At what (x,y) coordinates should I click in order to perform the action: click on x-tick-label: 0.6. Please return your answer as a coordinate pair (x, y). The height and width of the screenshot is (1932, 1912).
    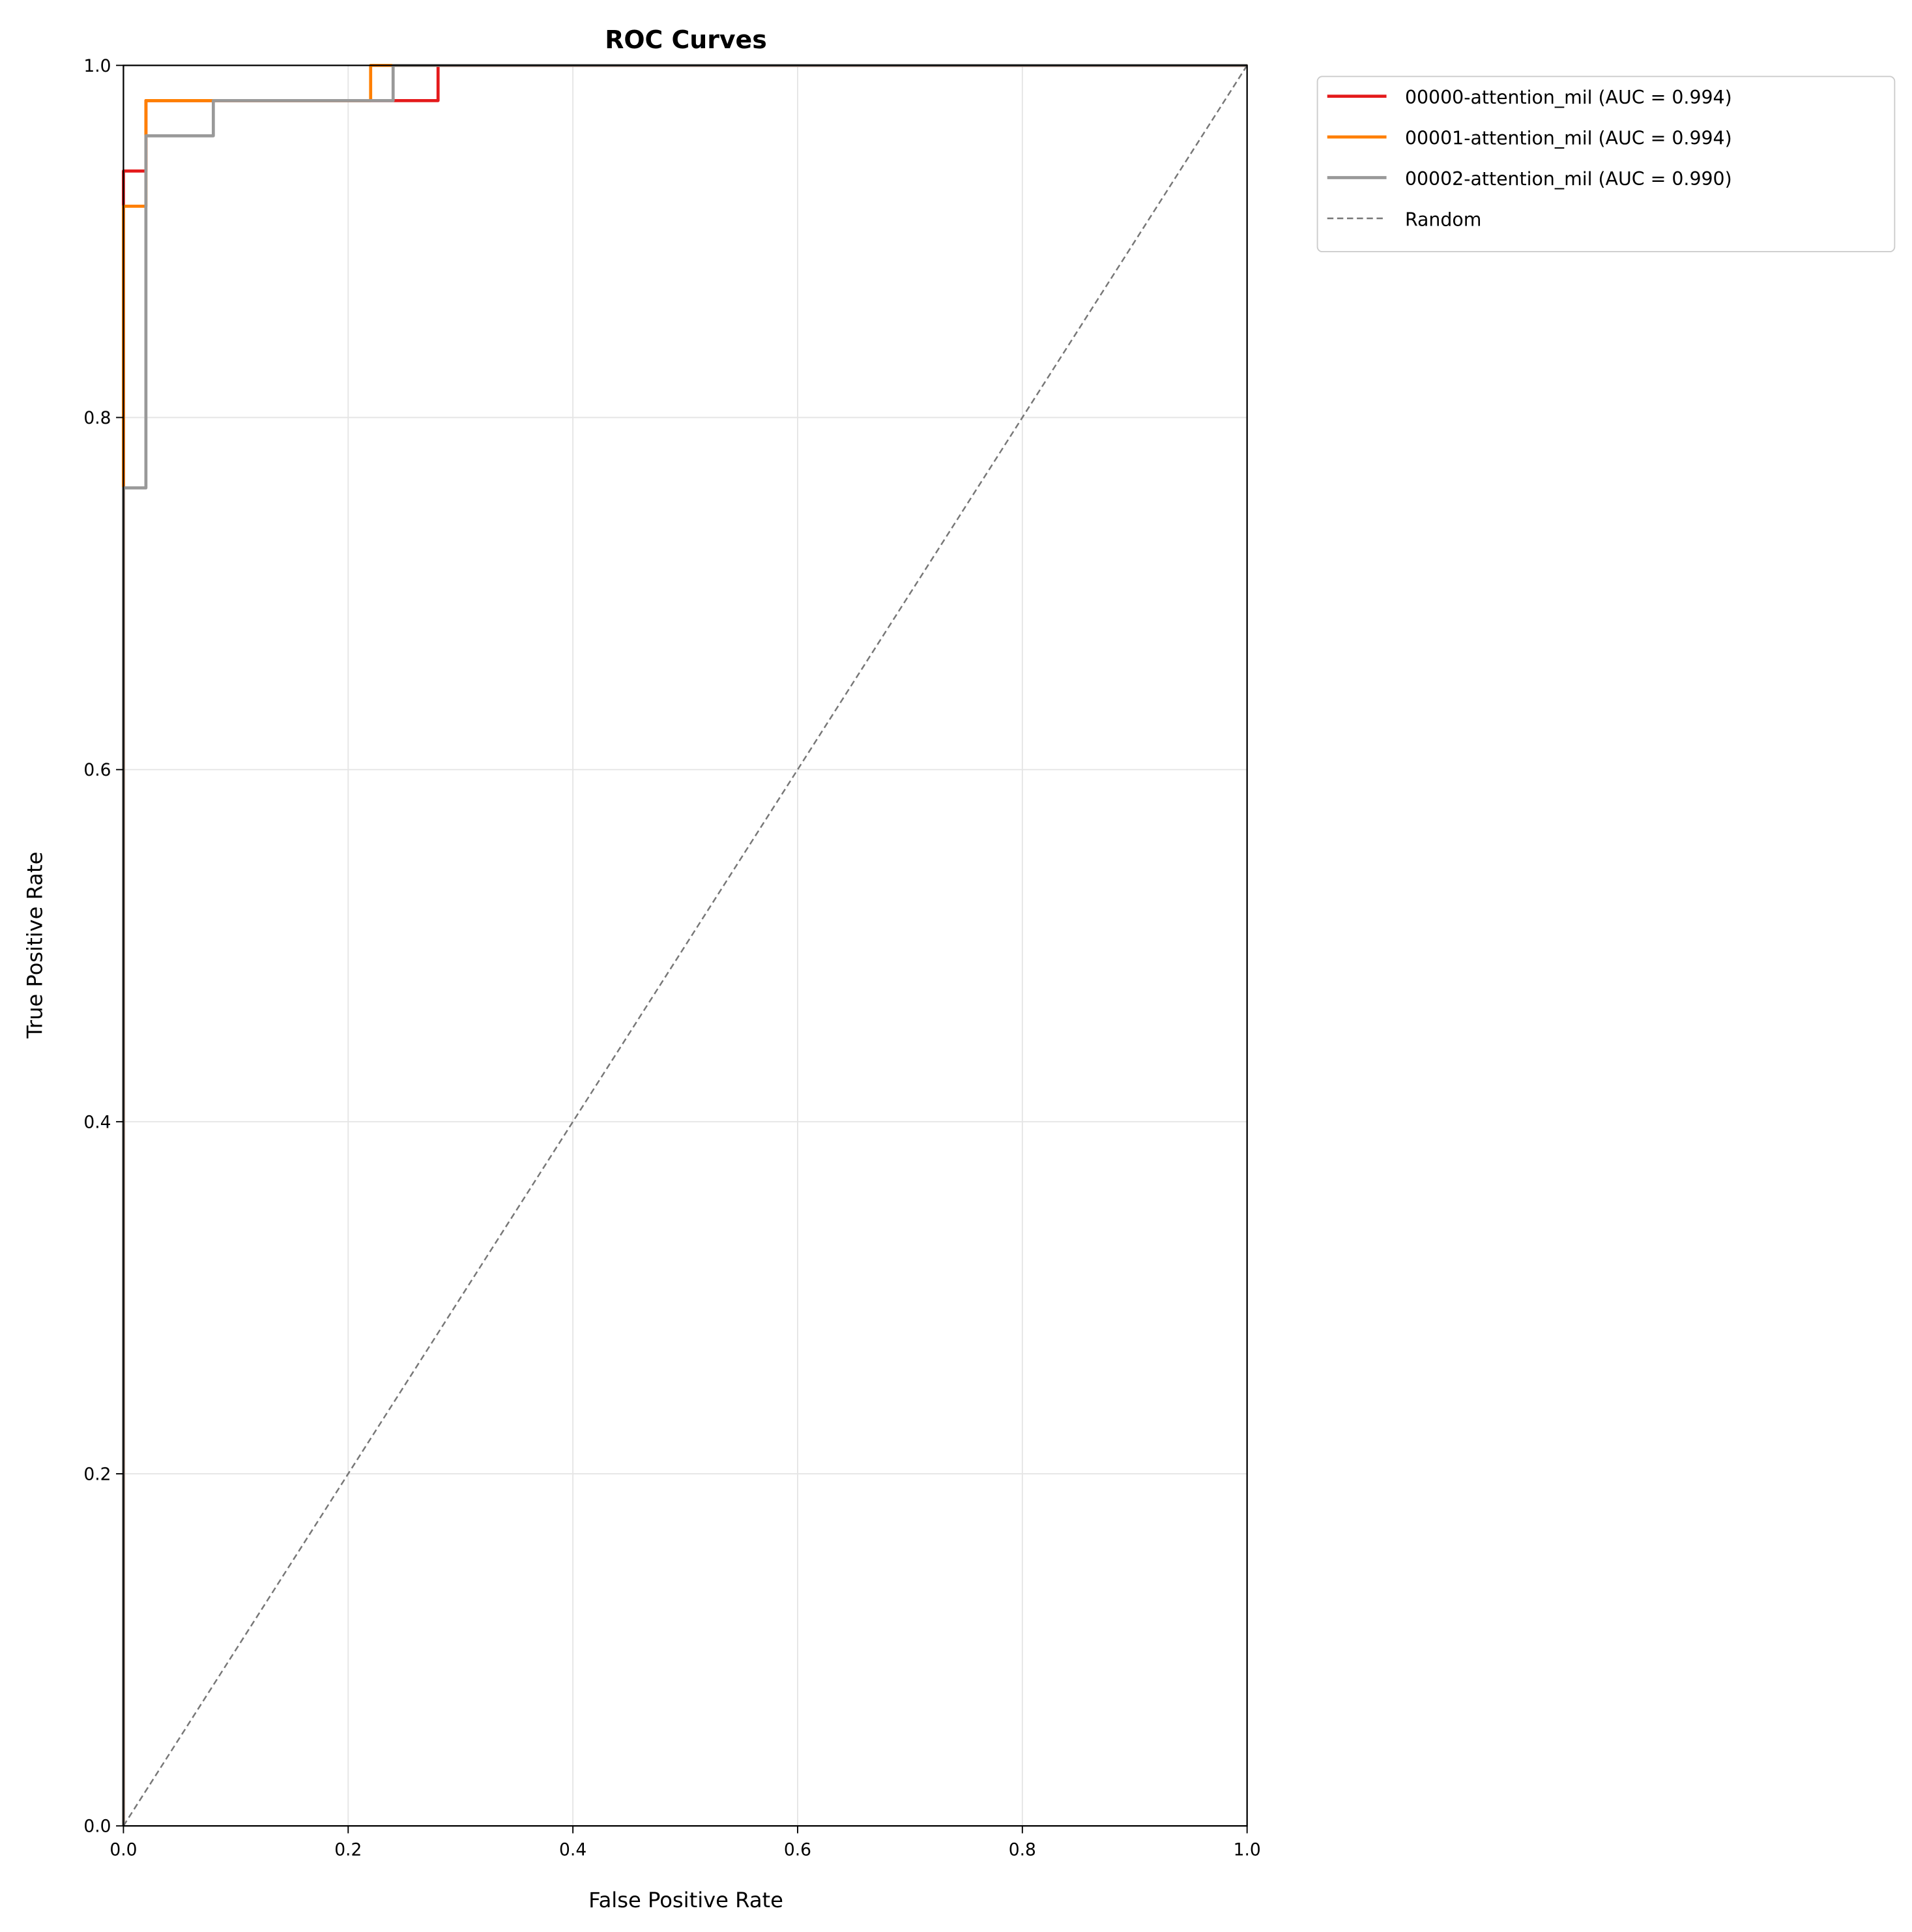
    Looking at the image, I should click on (797, 1850).